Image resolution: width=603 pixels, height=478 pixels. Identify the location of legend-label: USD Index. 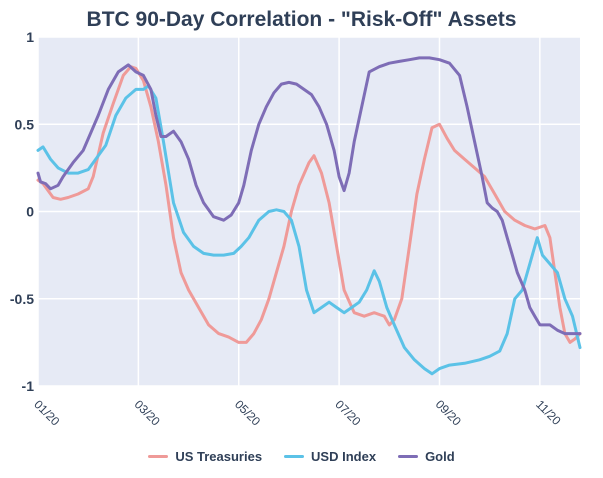
(344, 456).